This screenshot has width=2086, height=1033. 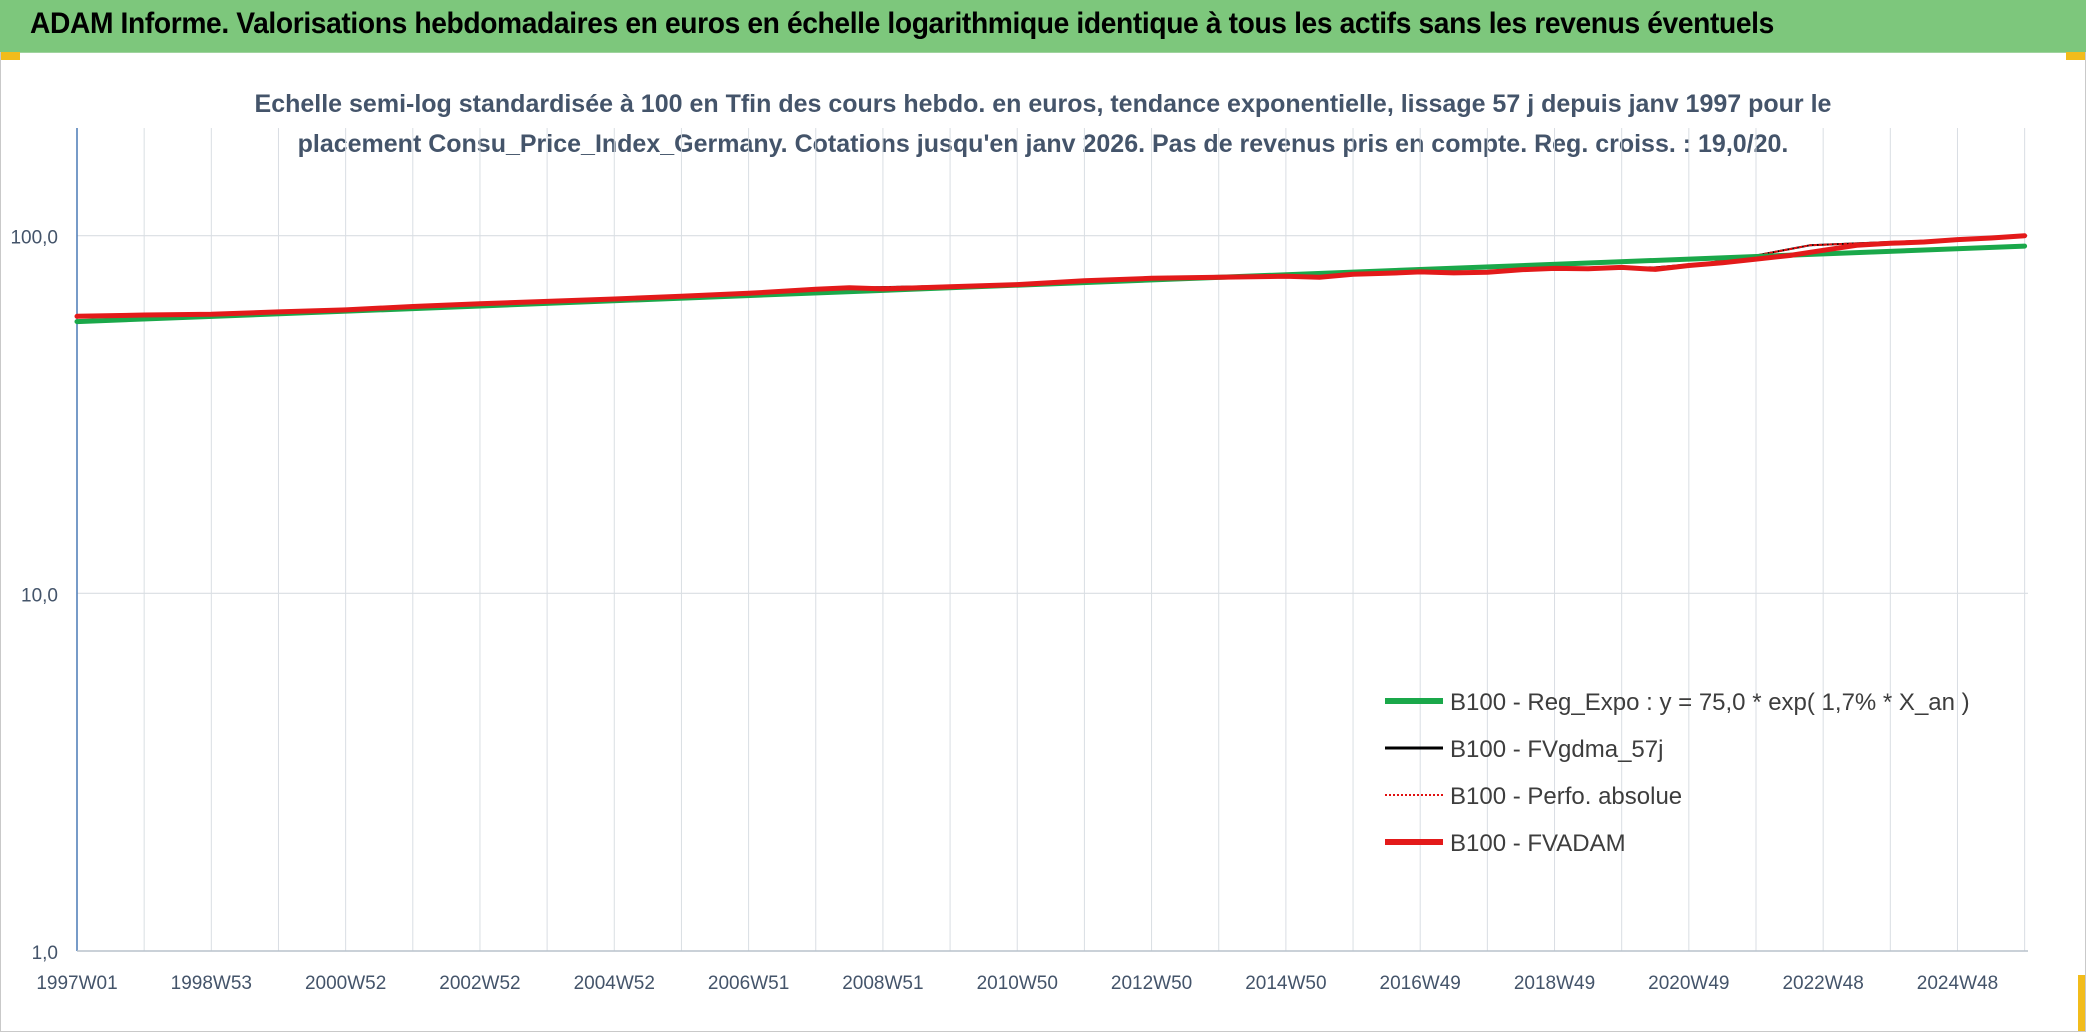 I want to click on legend-item-fvadam: B100 - FVADAM, so click(x=1505, y=843).